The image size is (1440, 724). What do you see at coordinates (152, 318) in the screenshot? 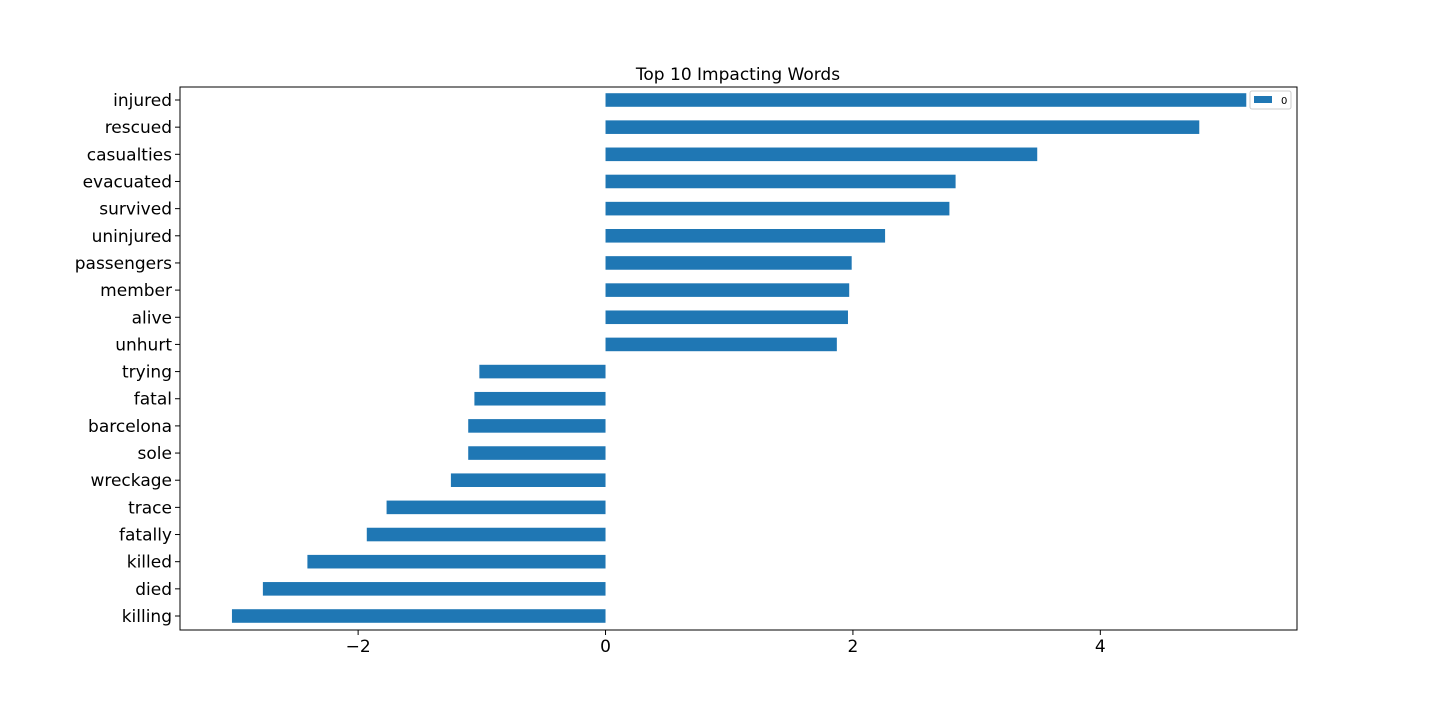
I see `y-tick-label: alive` at bounding box center [152, 318].